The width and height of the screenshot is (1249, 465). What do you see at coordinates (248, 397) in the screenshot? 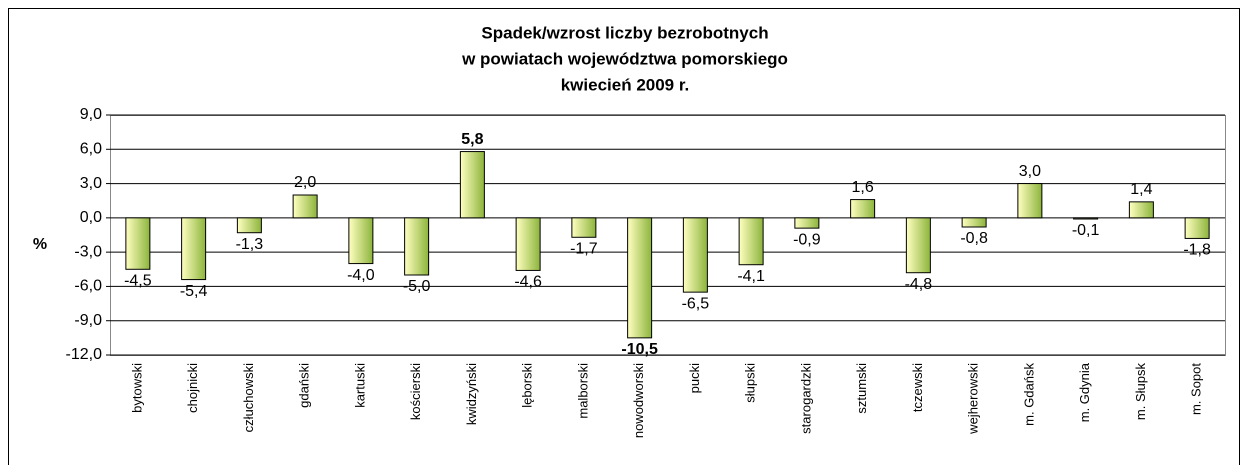
I see `x-tick-label: człuchowski` at bounding box center [248, 397].